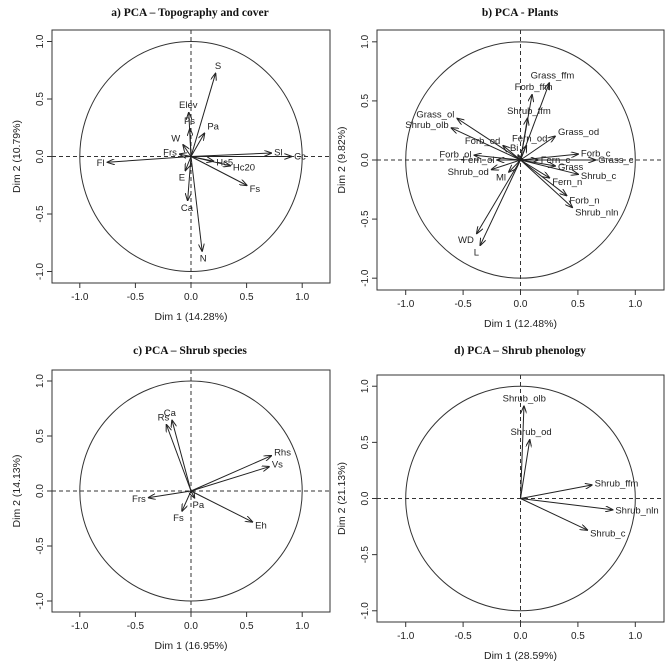 Image resolution: width=667 pixels, height=664 pixels. I want to click on vector-label: Shrub_ffm, so click(529, 111).